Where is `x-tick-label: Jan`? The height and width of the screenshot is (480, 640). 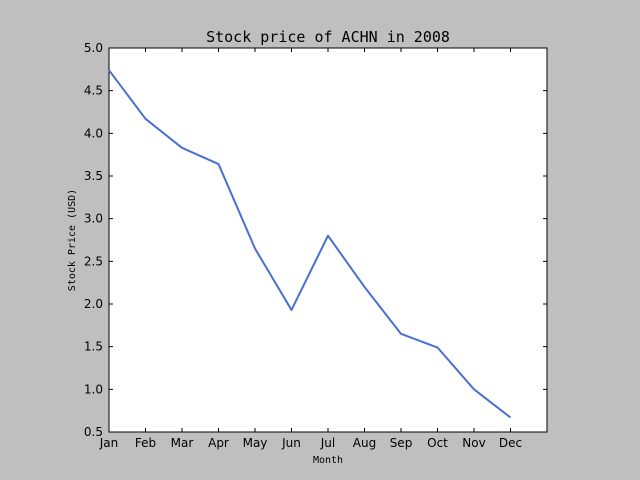
x-tick-label: Jan is located at coordinates (109, 443).